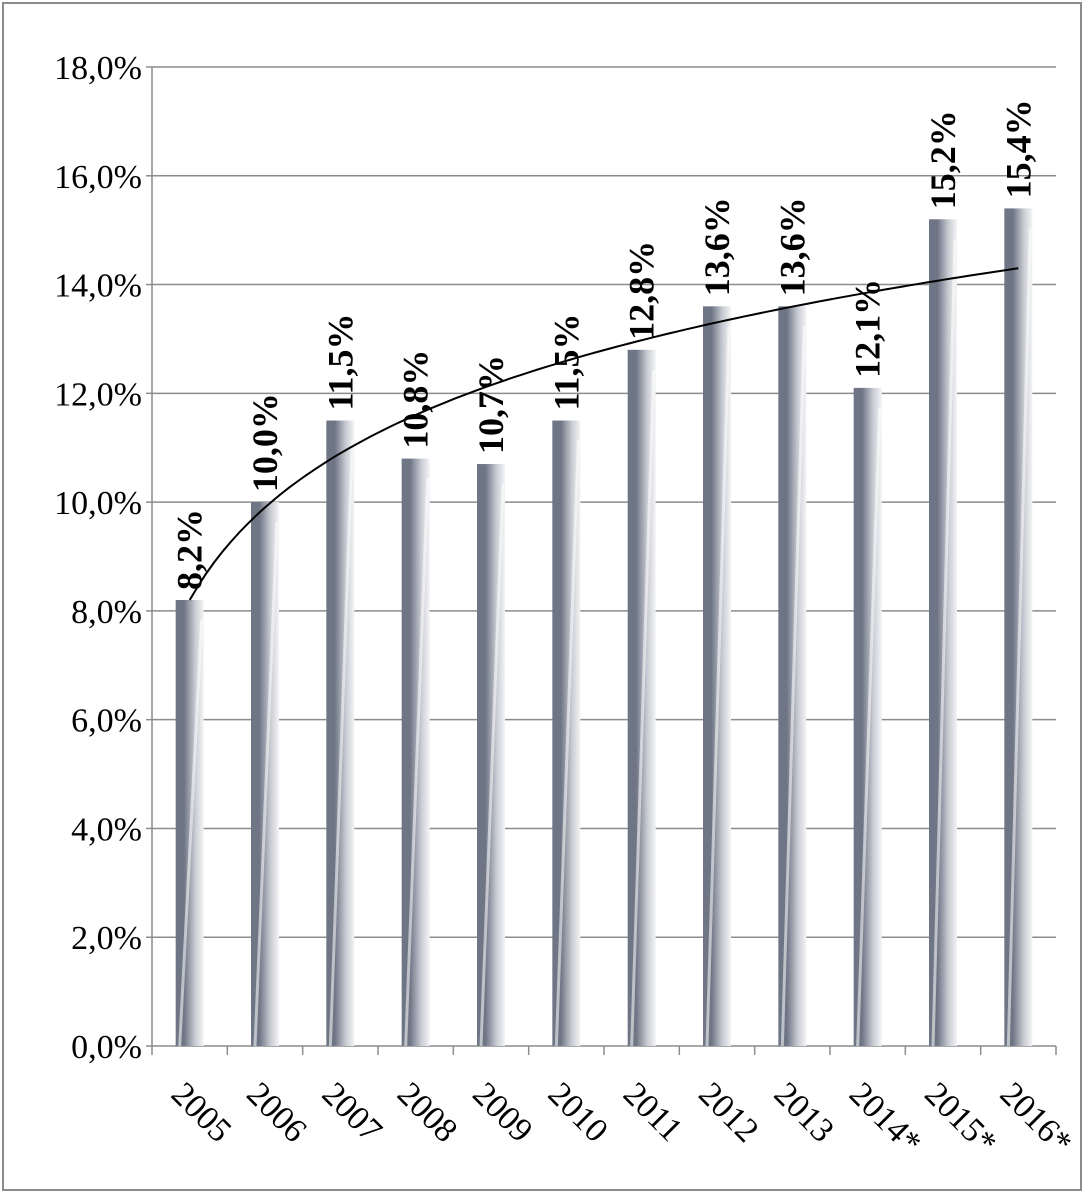 This screenshot has height=1195, width=1086. What do you see at coordinates (98, 177) in the screenshot?
I see `y-tick-label: 16,0%` at bounding box center [98, 177].